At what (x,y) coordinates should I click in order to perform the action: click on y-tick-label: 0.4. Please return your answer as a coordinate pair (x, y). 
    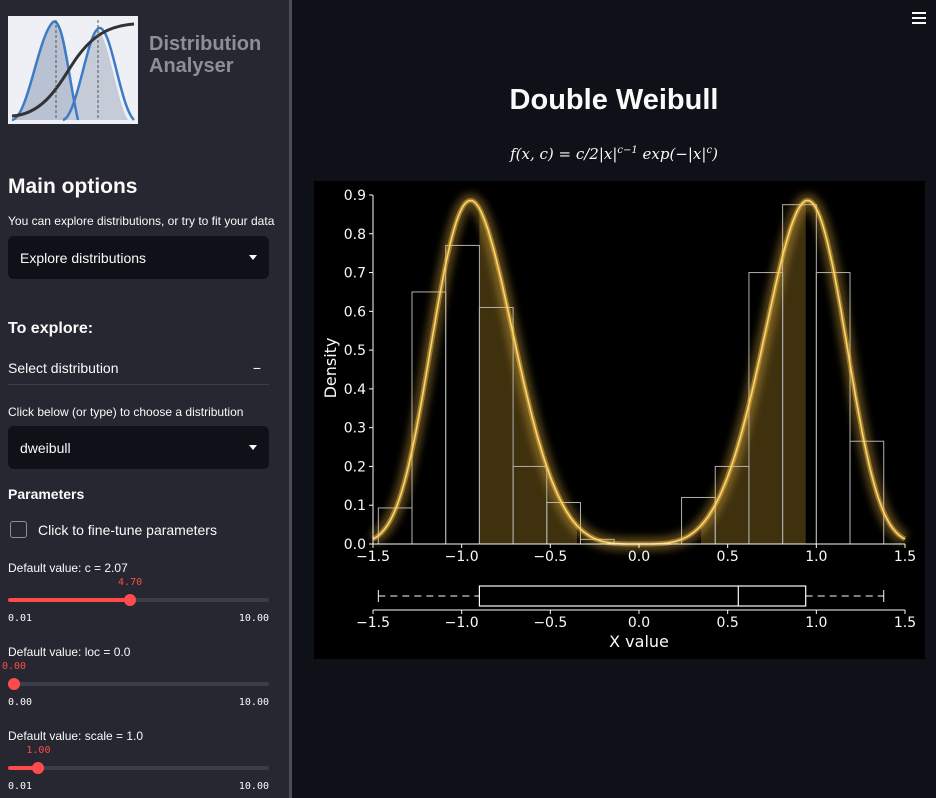
    Looking at the image, I should click on (355, 390).